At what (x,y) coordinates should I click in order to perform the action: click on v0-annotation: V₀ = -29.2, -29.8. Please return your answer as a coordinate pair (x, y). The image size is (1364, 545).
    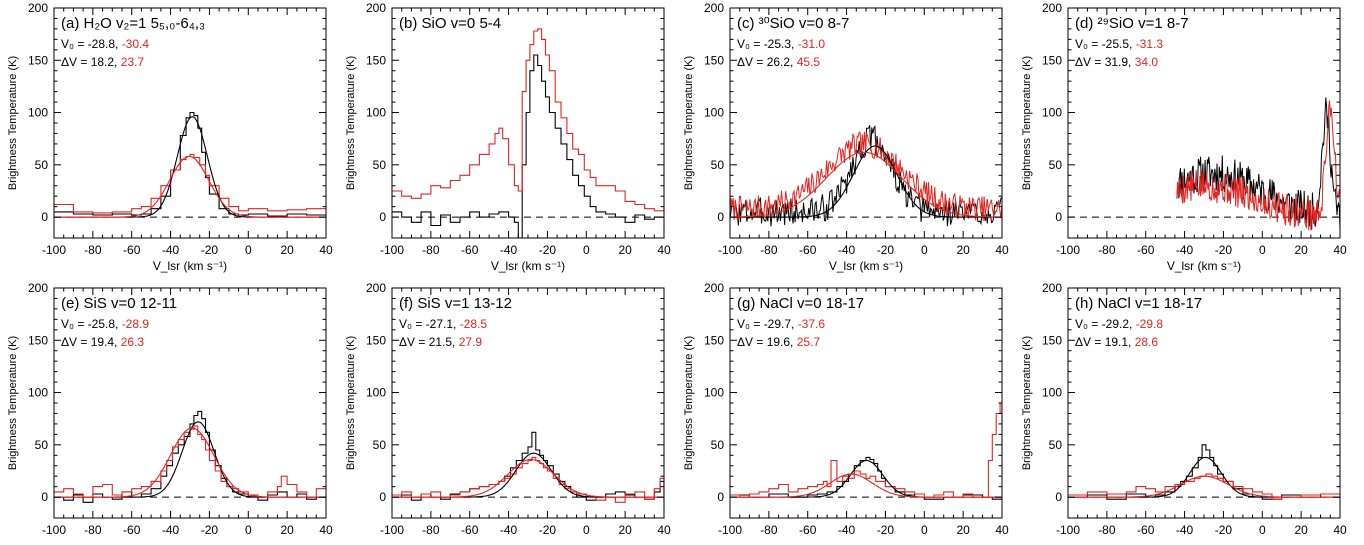
    Looking at the image, I should click on (1119, 324).